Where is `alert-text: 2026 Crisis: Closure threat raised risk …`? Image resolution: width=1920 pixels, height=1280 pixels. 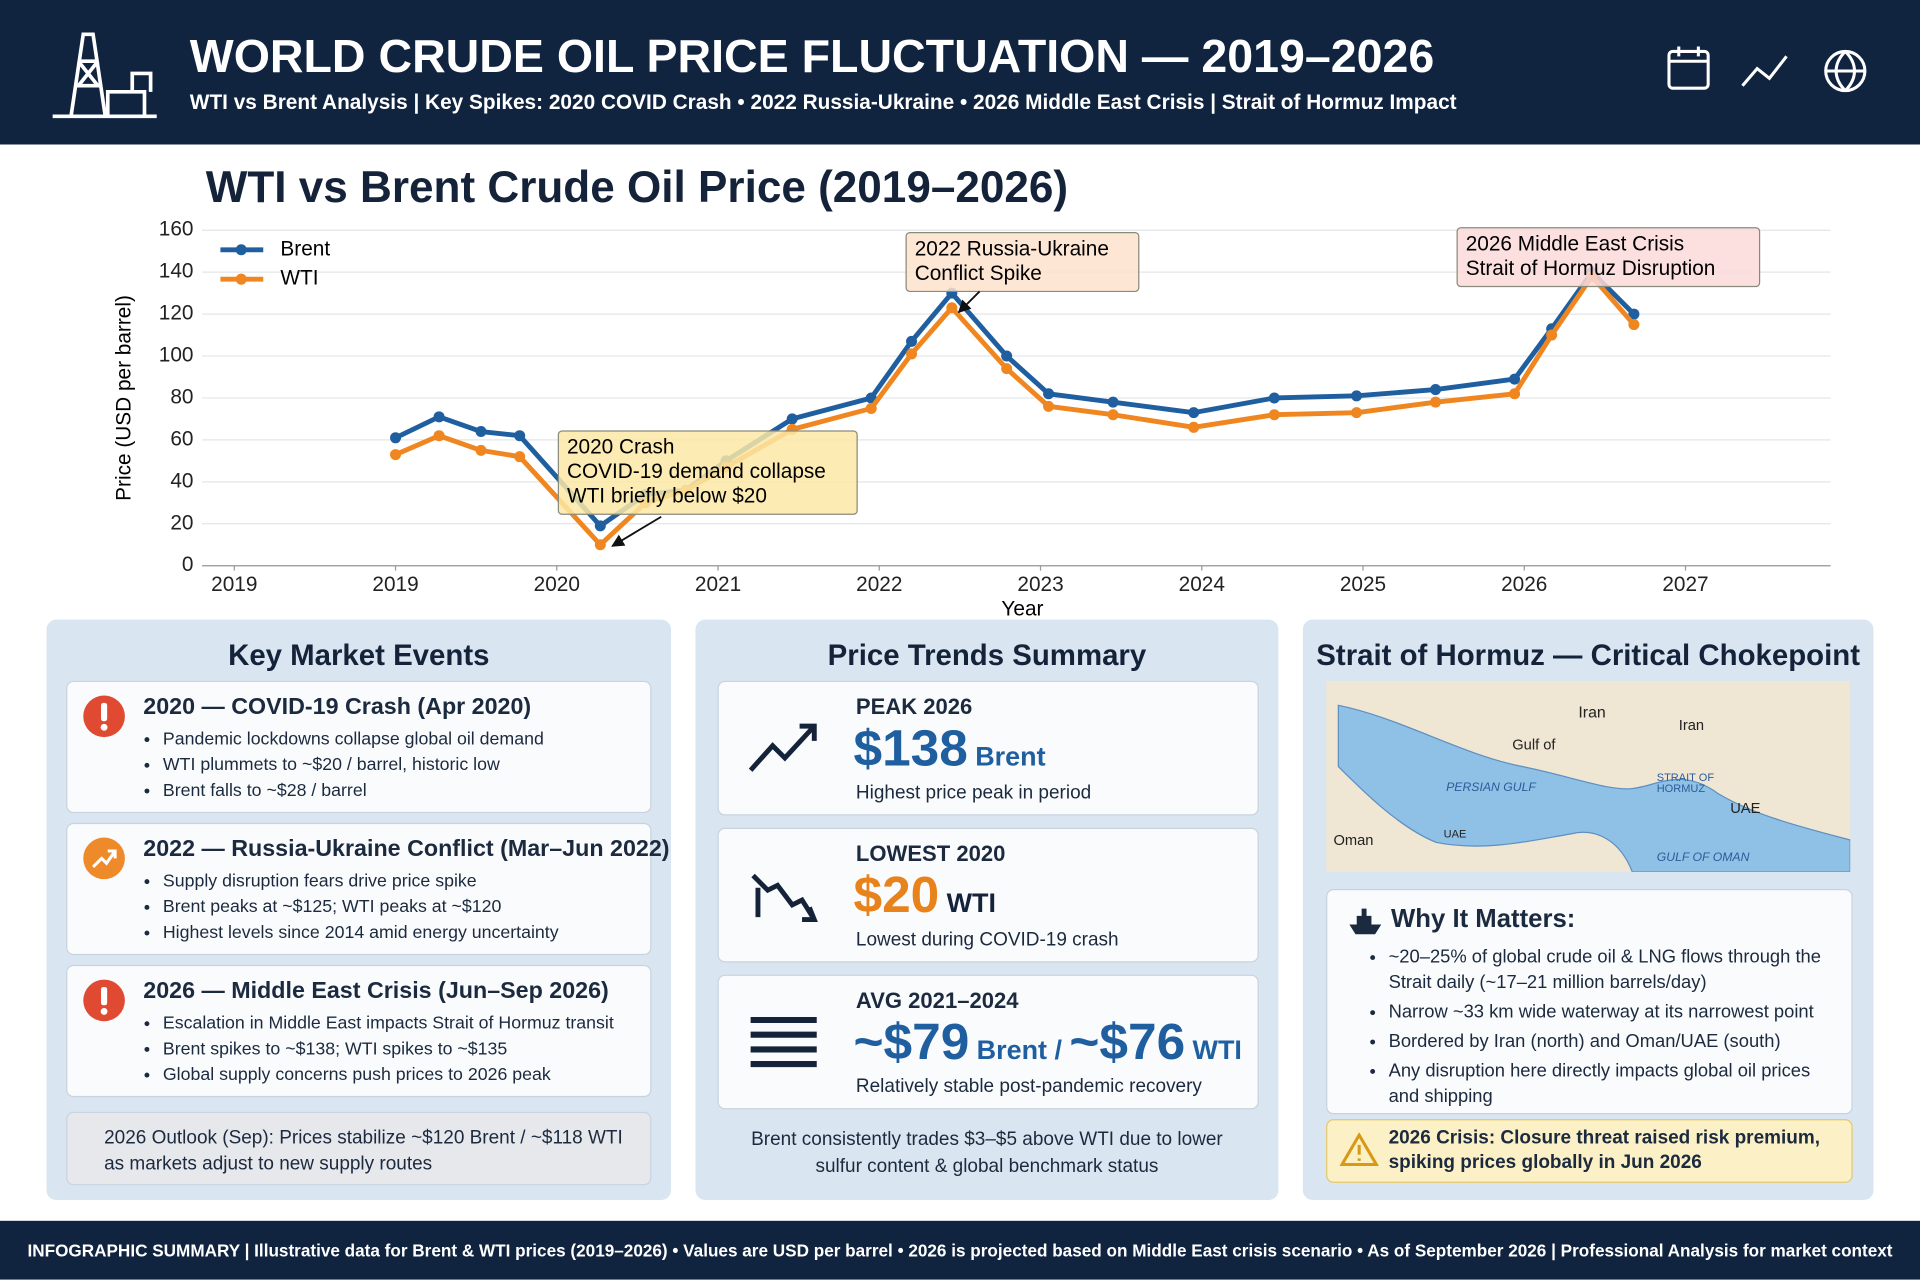 alert-text: 2026 Crisis: Closure threat raised risk … is located at coordinates (1604, 1150).